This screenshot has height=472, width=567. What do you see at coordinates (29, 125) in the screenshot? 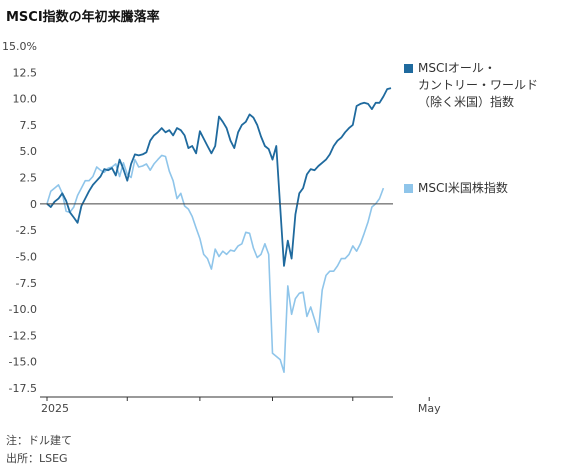
I see `y-tick-label: 7.5` at bounding box center [29, 125].